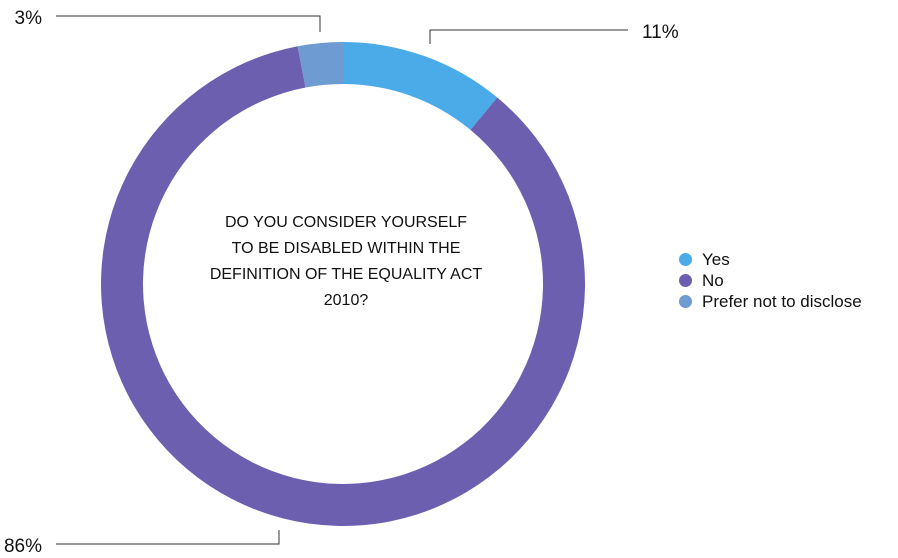 Image resolution: width=898 pixels, height=558 pixels. What do you see at coordinates (346, 274) in the screenshot?
I see `chart-title-line-3: DEFINITION OF THE EQUALITY ACT` at bounding box center [346, 274].